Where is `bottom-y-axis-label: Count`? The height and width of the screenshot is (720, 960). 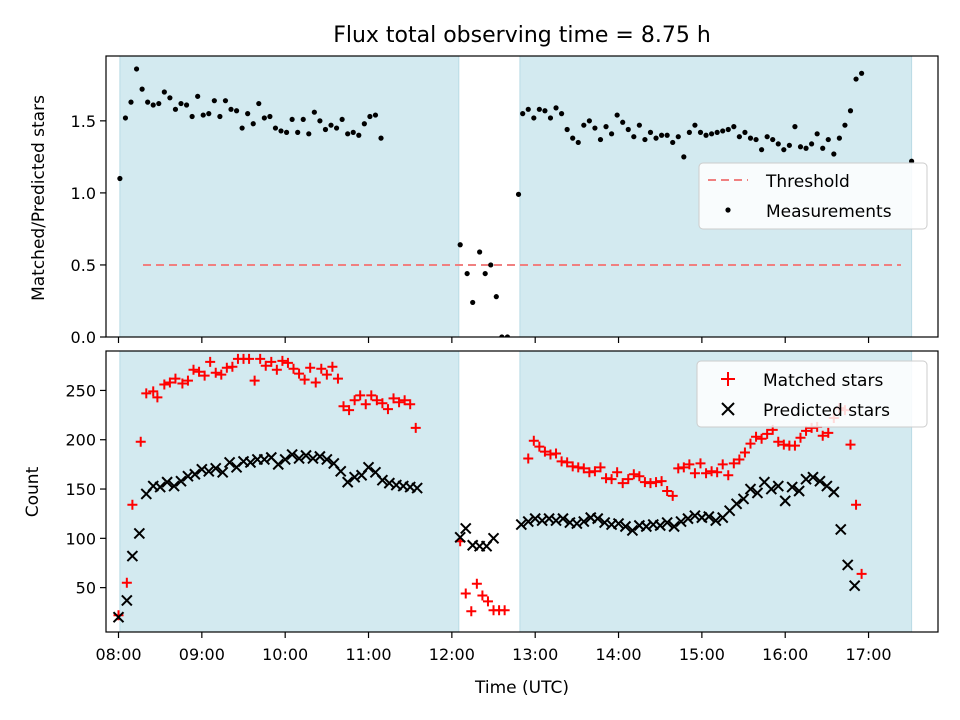 bottom-y-axis-label: Count is located at coordinates (33, 491).